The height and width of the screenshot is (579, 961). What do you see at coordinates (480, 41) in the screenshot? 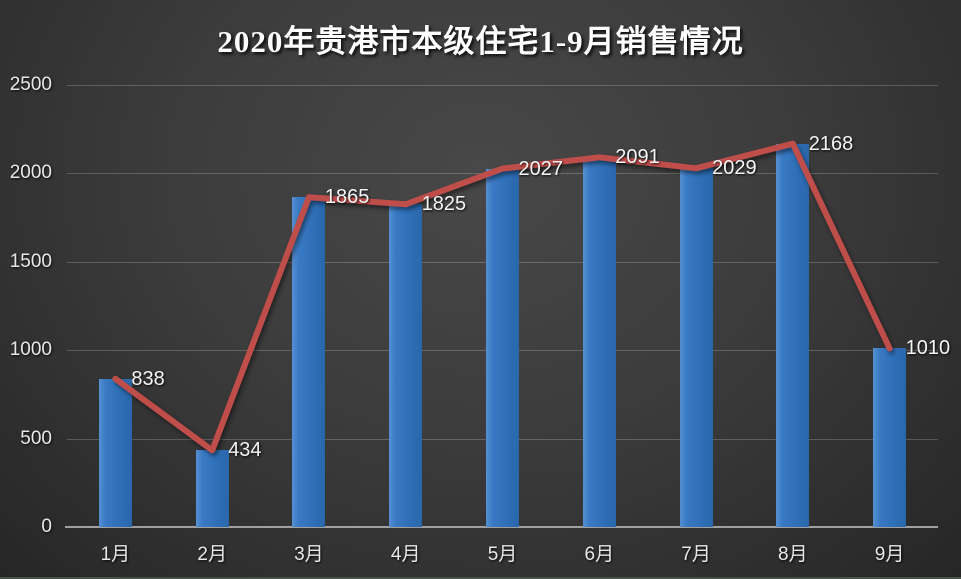
I see `chart-title: 2020年贵港市本级住宅1-9月销售情况` at bounding box center [480, 41].